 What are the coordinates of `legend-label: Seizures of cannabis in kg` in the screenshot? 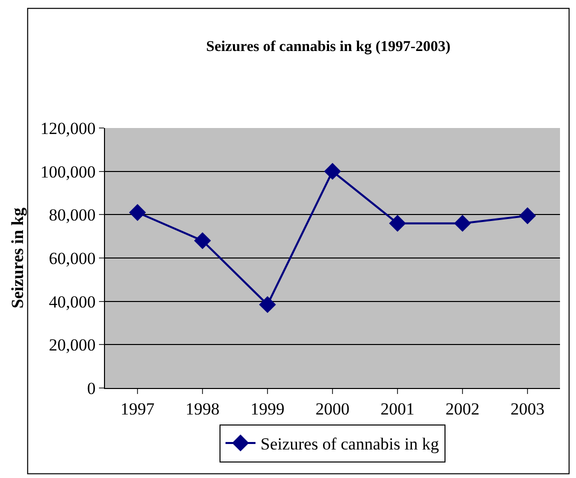 It's located at (350, 444).